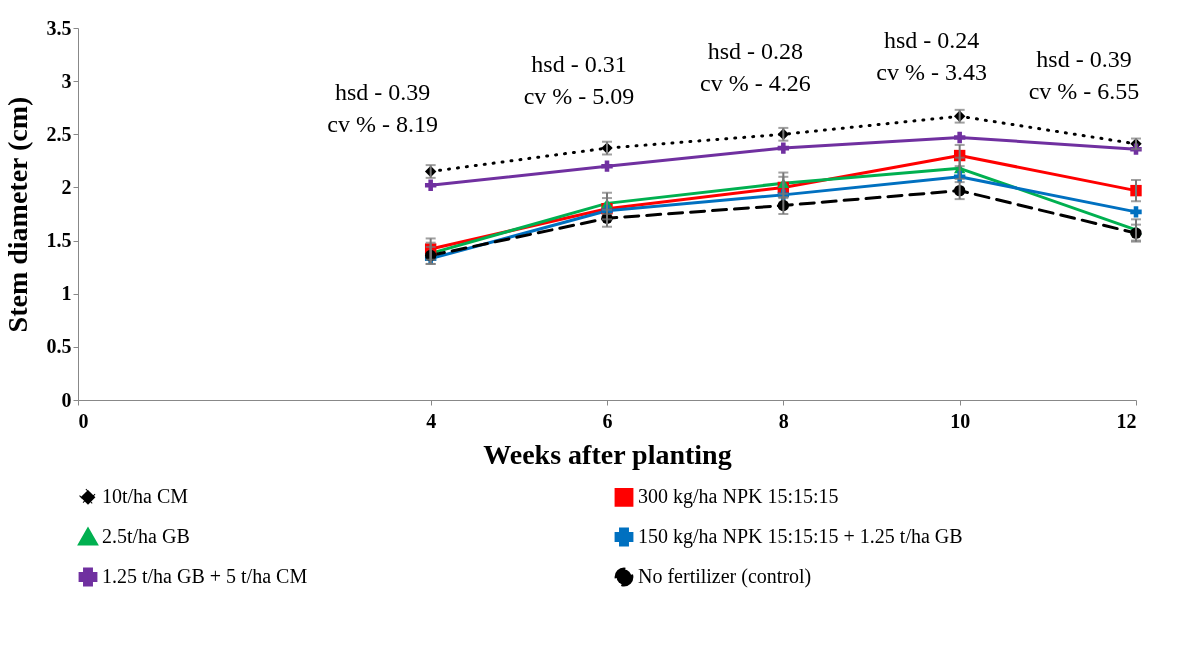  Describe the element at coordinates (738, 497) in the screenshot. I see `legend-label: 300 kg/ha NPK 15:15:15` at that location.